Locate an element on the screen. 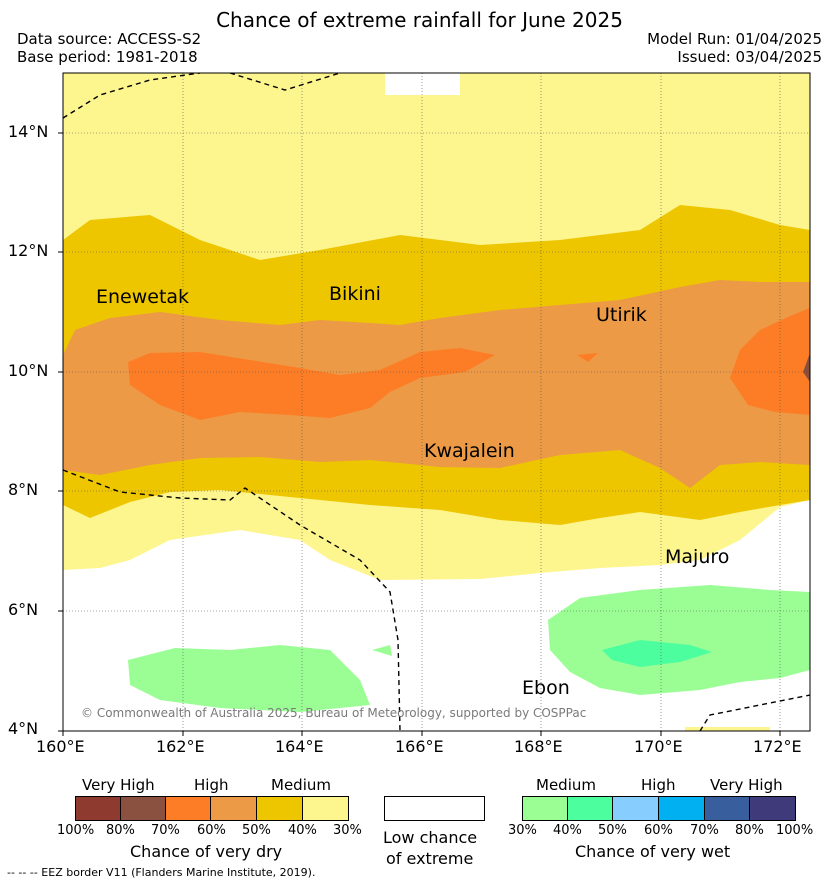 This screenshot has width=839, height=885. legend-wet-pct-60: 60% is located at coordinates (658, 830).